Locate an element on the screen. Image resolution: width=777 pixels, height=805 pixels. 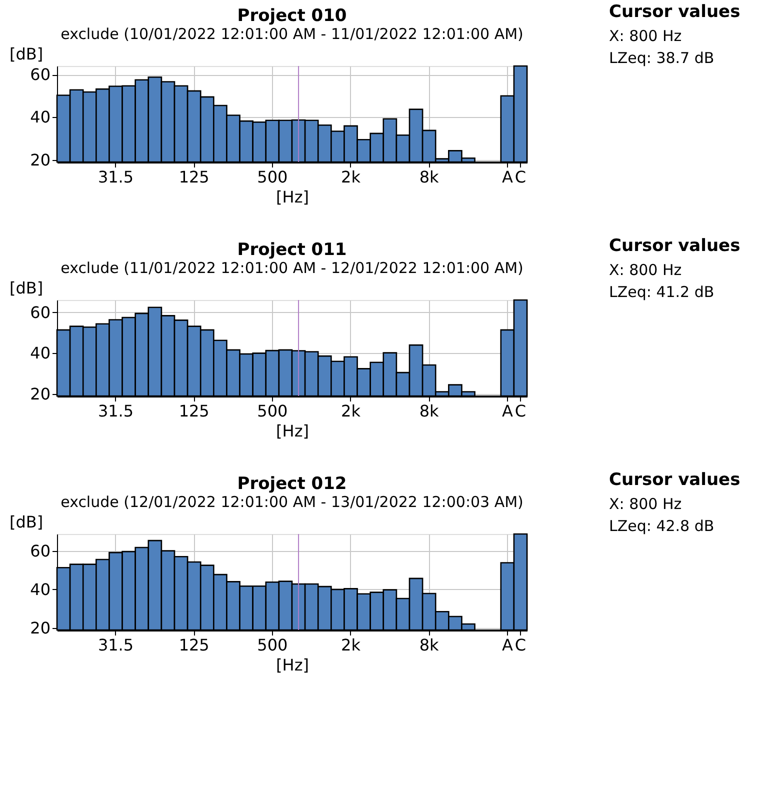
text: LZeq: 42.8 dB is located at coordinates (661, 526).